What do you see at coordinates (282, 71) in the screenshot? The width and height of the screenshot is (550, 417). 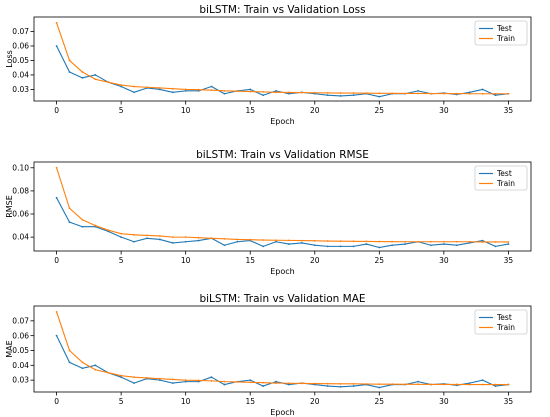 I see `series-line-test` at bounding box center [282, 71].